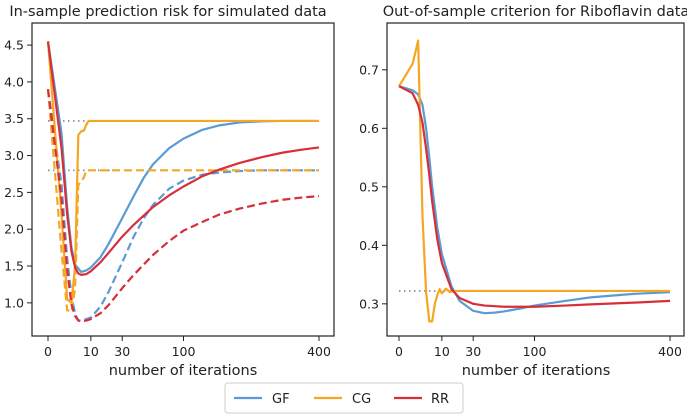 This screenshot has height=417, width=687. What do you see at coordinates (369, 128) in the screenshot?
I see `y-tick-label: 0.6` at bounding box center [369, 128].